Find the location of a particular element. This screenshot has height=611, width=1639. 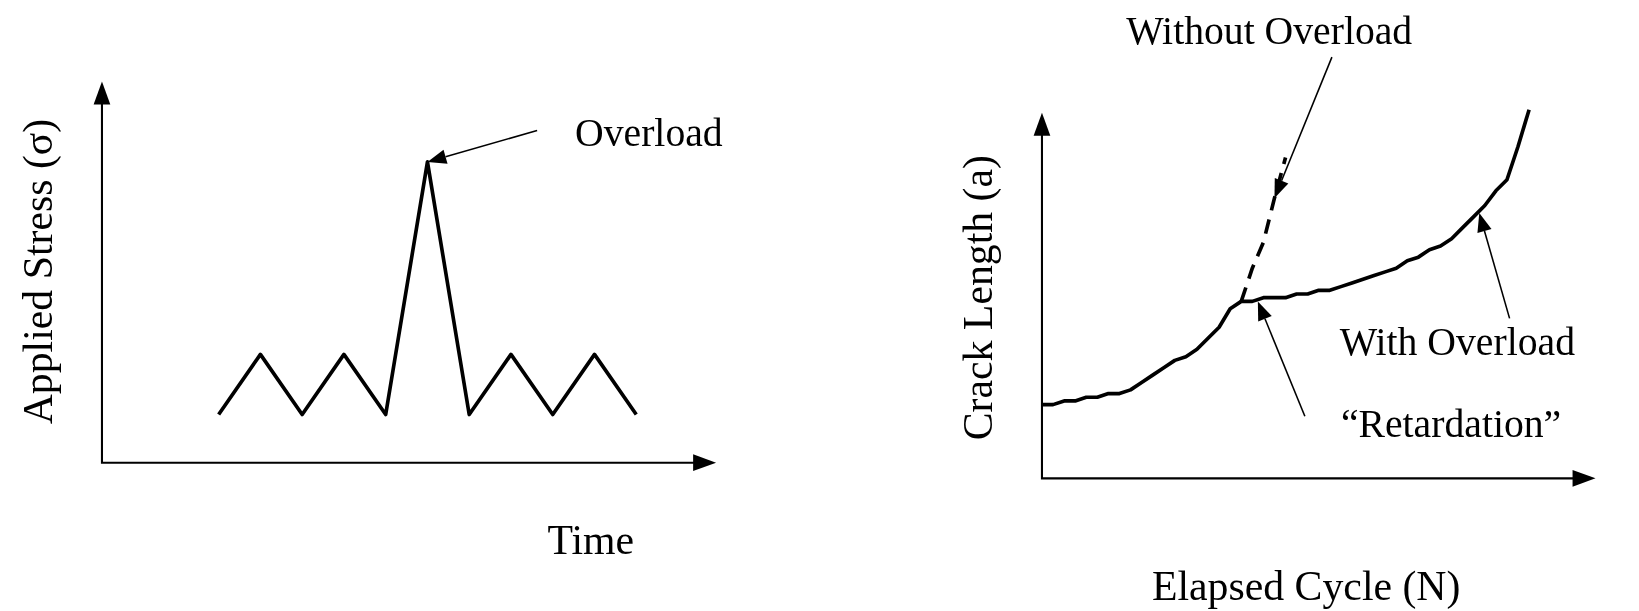

text: Without Overload is located at coordinates (1269, 30).